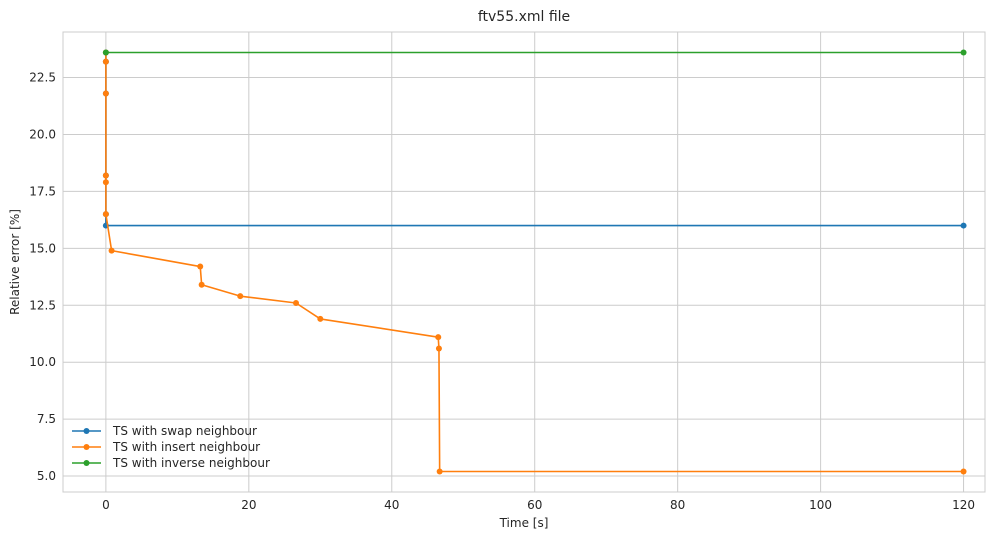 The height and width of the screenshot is (540, 1001). What do you see at coordinates (186, 447) in the screenshot?
I see `legend-label: TS with insert neighbour` at bounding box center [186, 447].